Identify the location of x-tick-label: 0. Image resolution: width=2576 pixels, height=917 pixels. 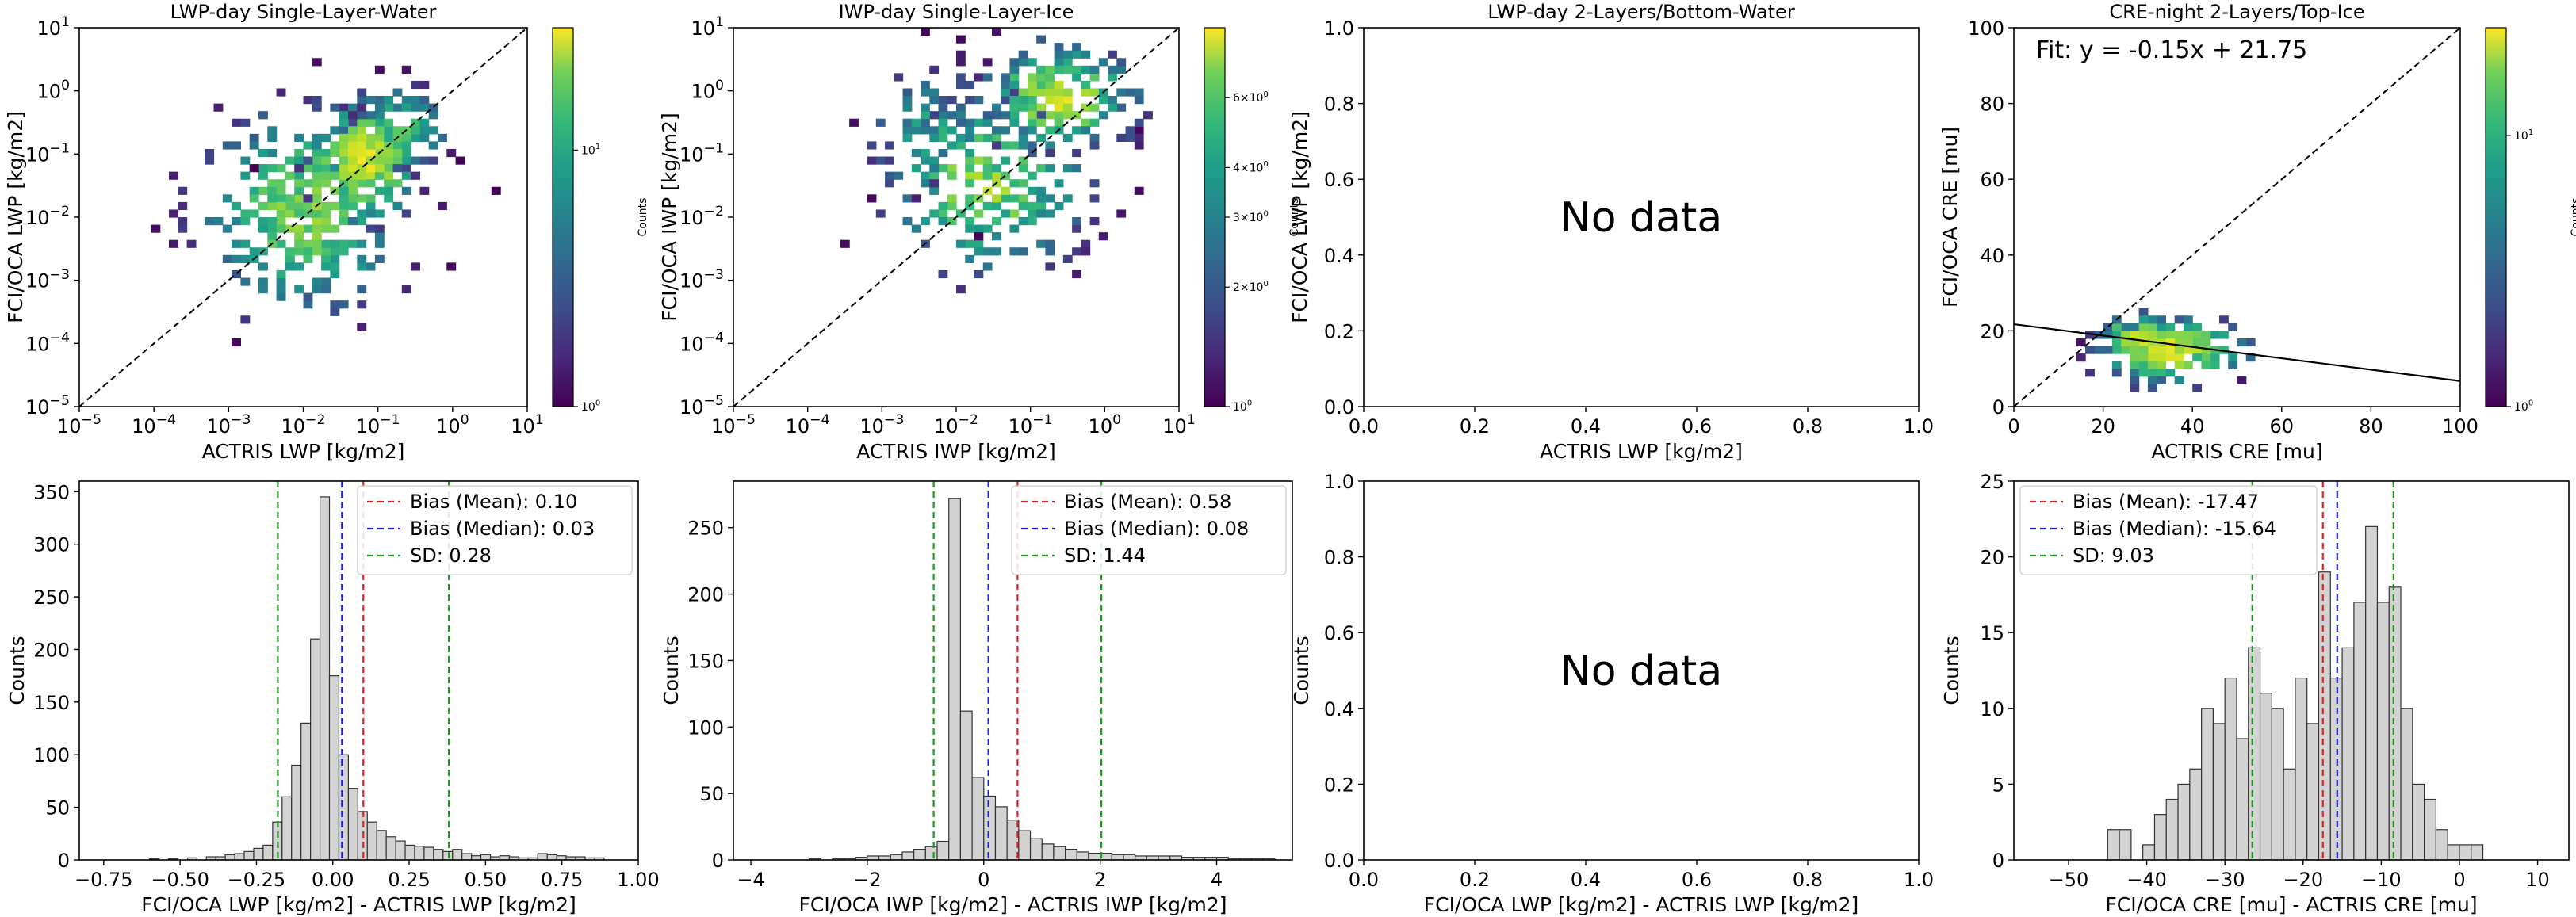
(2013, 426).